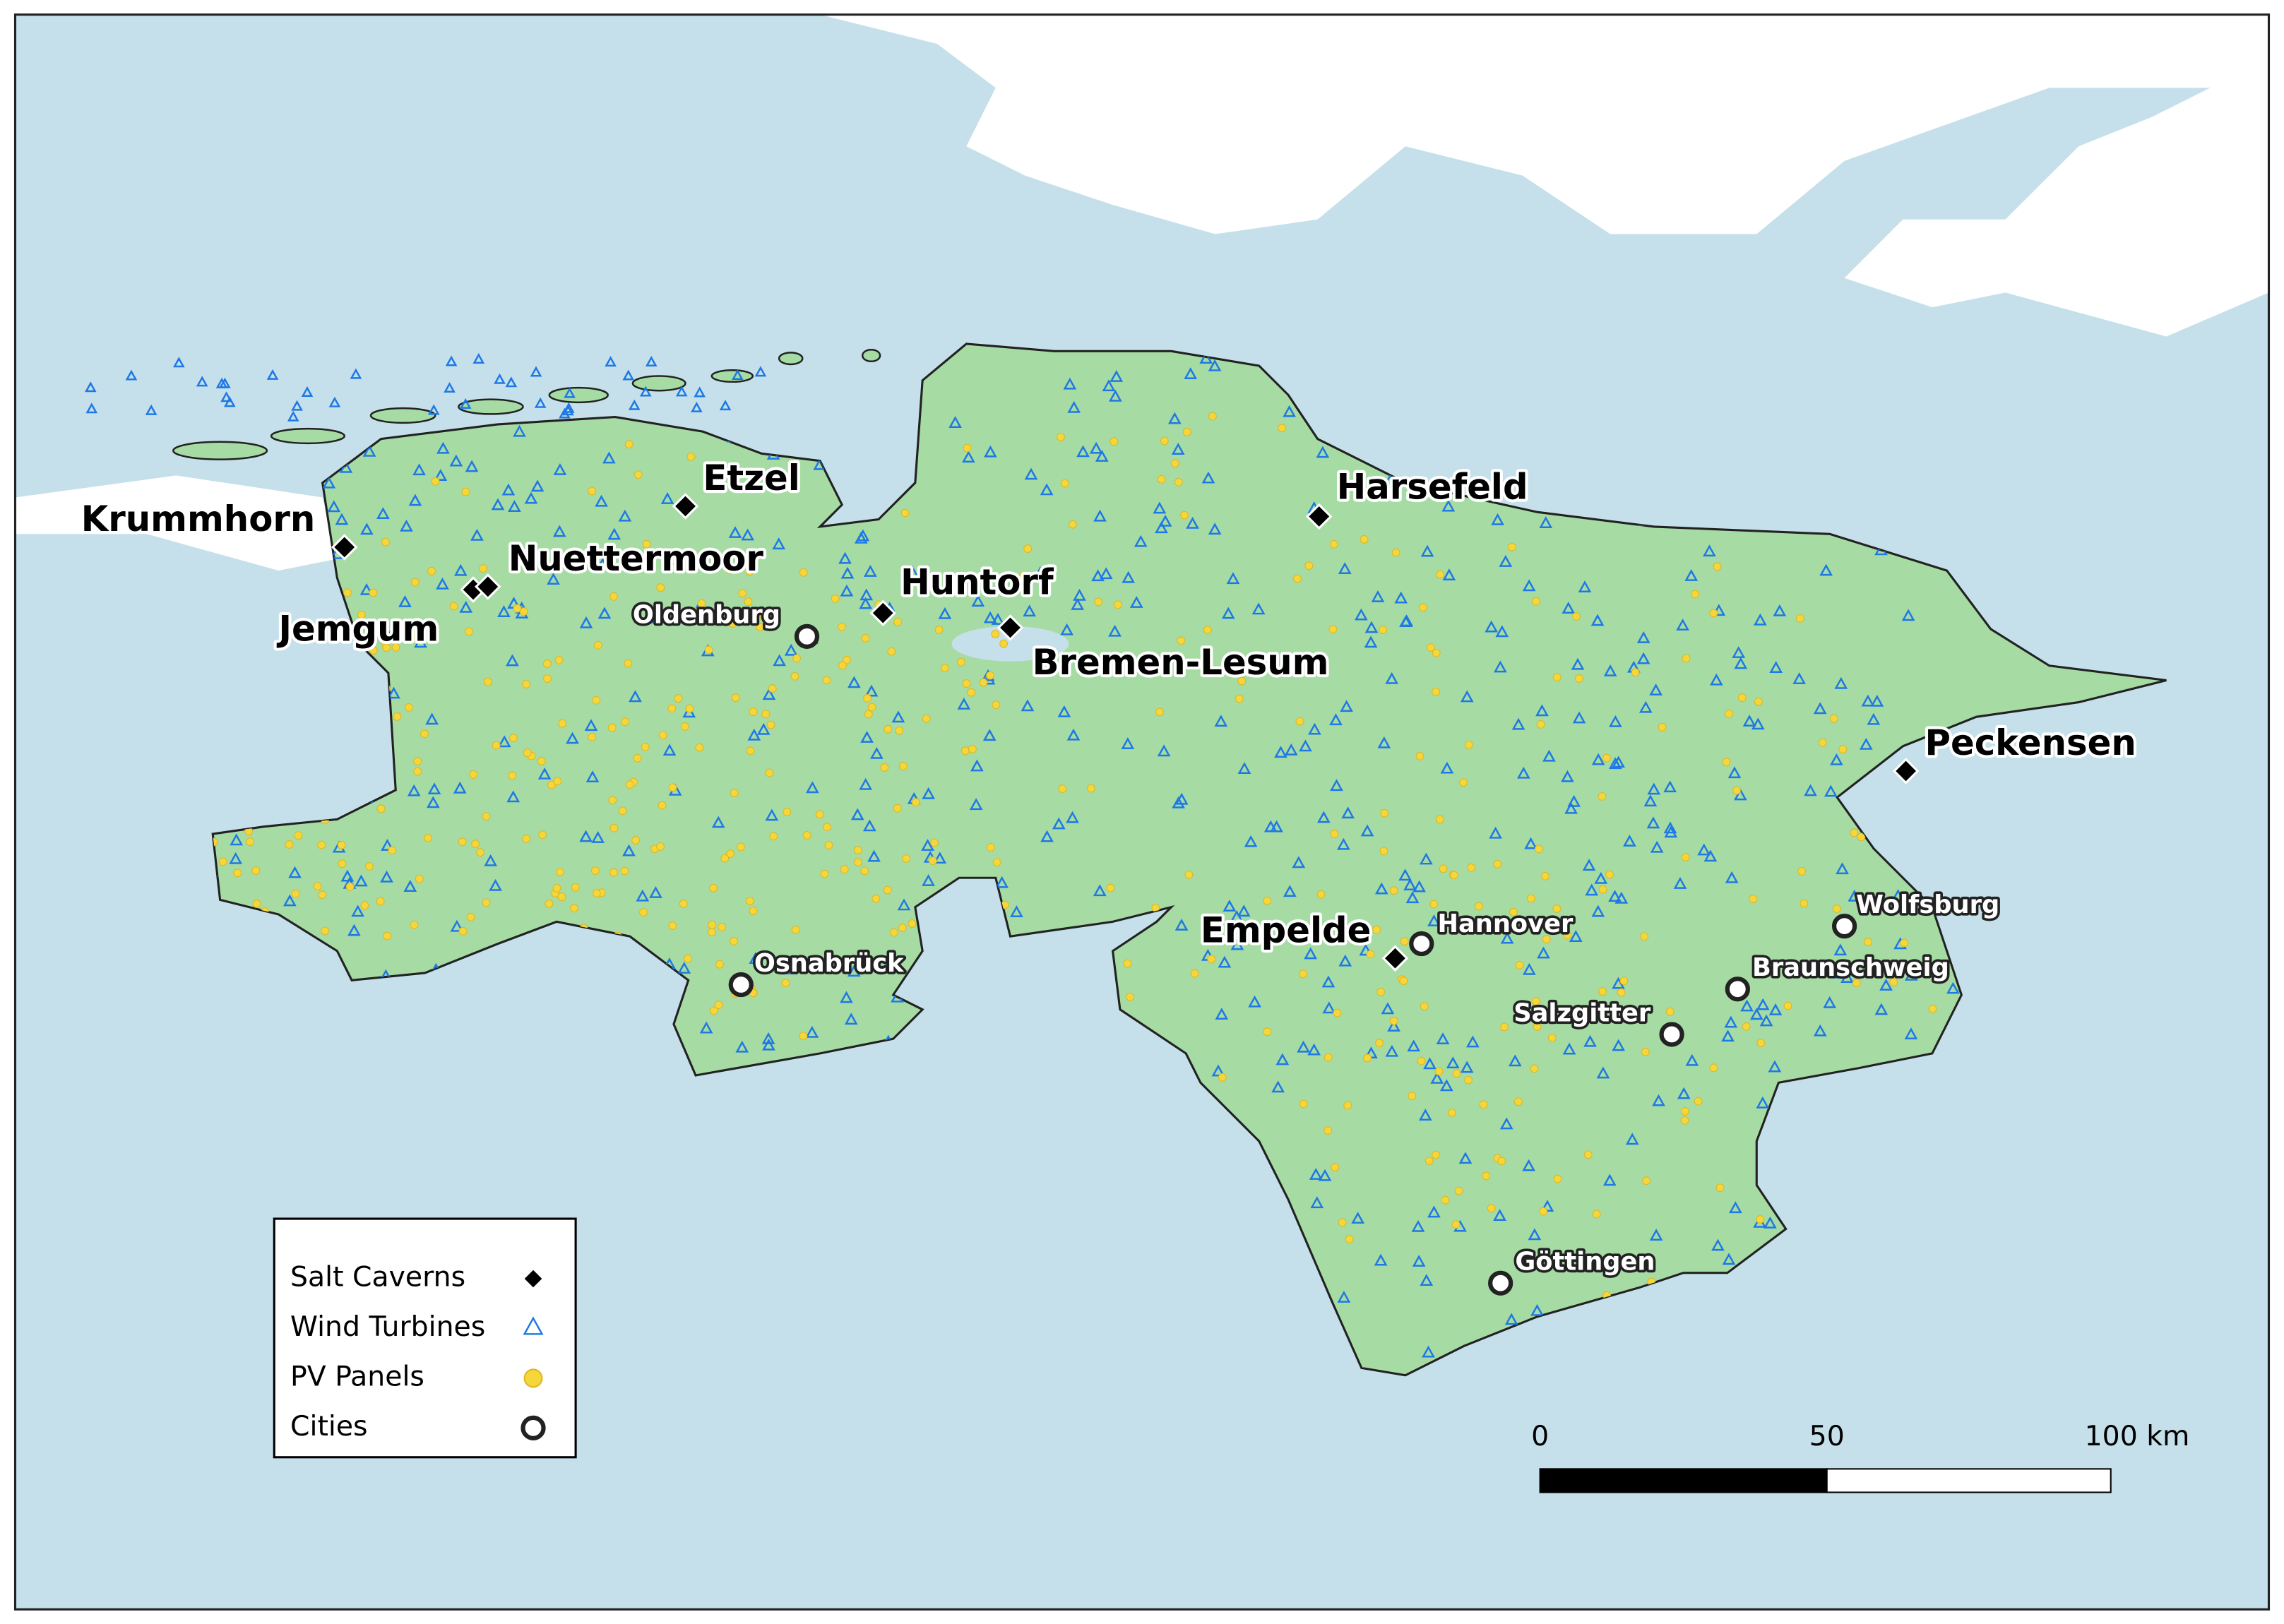  I want to click on city-marker, so click(807, 636).